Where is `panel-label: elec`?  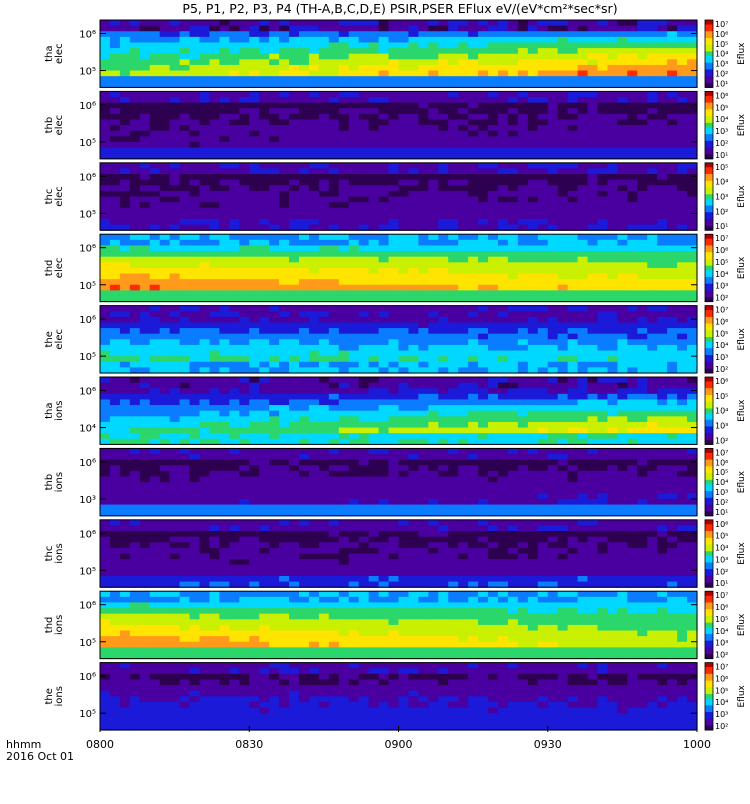
panel-label: elec is located at coordinates (59, 53).